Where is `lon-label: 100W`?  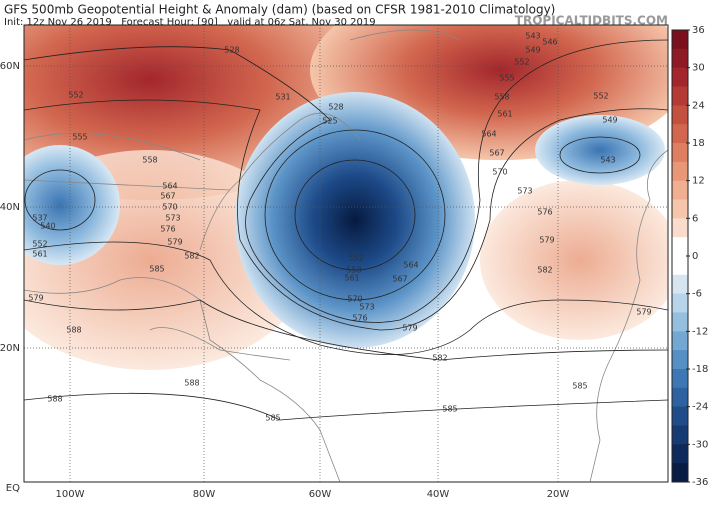 lon-label: 100W is located at coordinates (70, 494).